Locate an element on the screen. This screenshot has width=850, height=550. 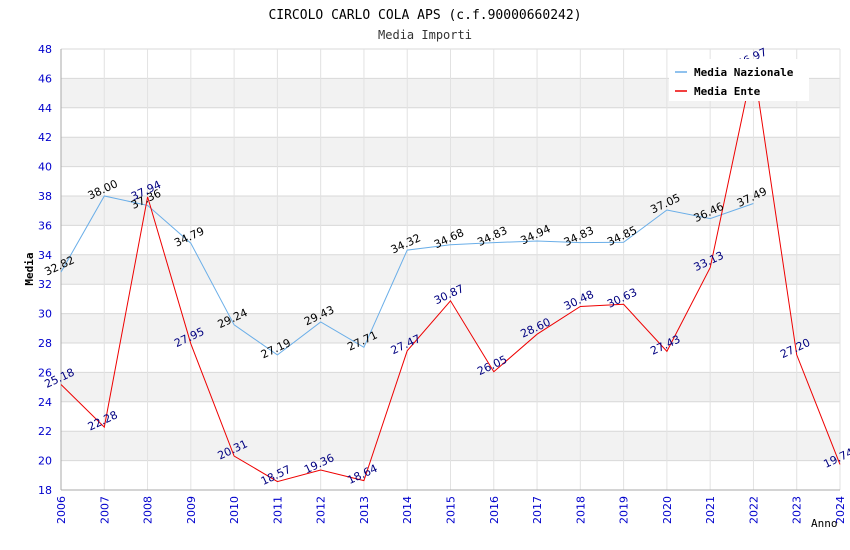
chart-subtitle: Media Importi is located at coordinates (425, 35).